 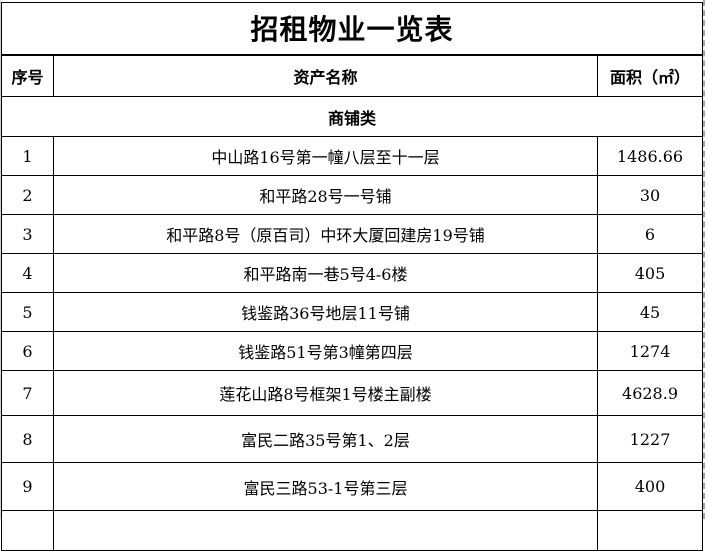 I want to click on cell-name: 和平路南一巷5号4-6楼, so click(x=325, y=273).